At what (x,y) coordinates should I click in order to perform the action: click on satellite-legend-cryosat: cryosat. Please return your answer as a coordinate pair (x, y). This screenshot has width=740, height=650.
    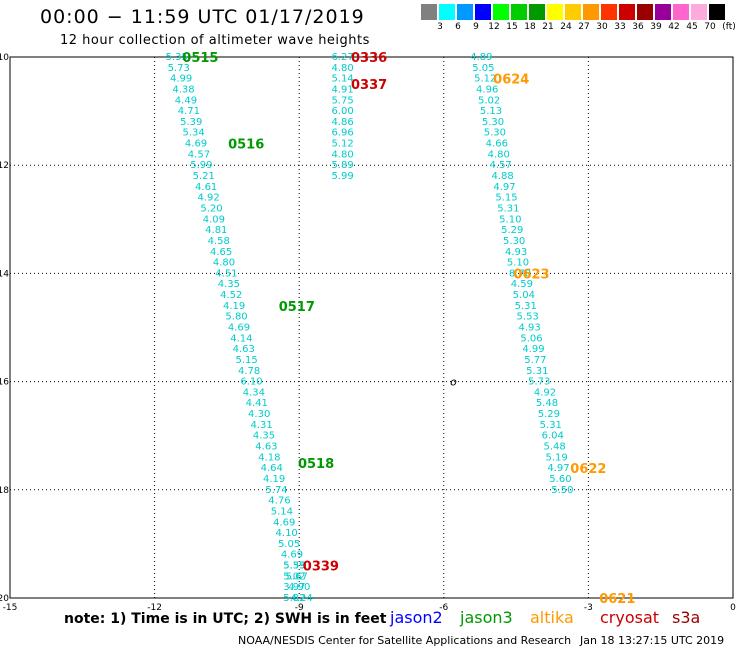
    Looking at the image, I should click on (630, 617).